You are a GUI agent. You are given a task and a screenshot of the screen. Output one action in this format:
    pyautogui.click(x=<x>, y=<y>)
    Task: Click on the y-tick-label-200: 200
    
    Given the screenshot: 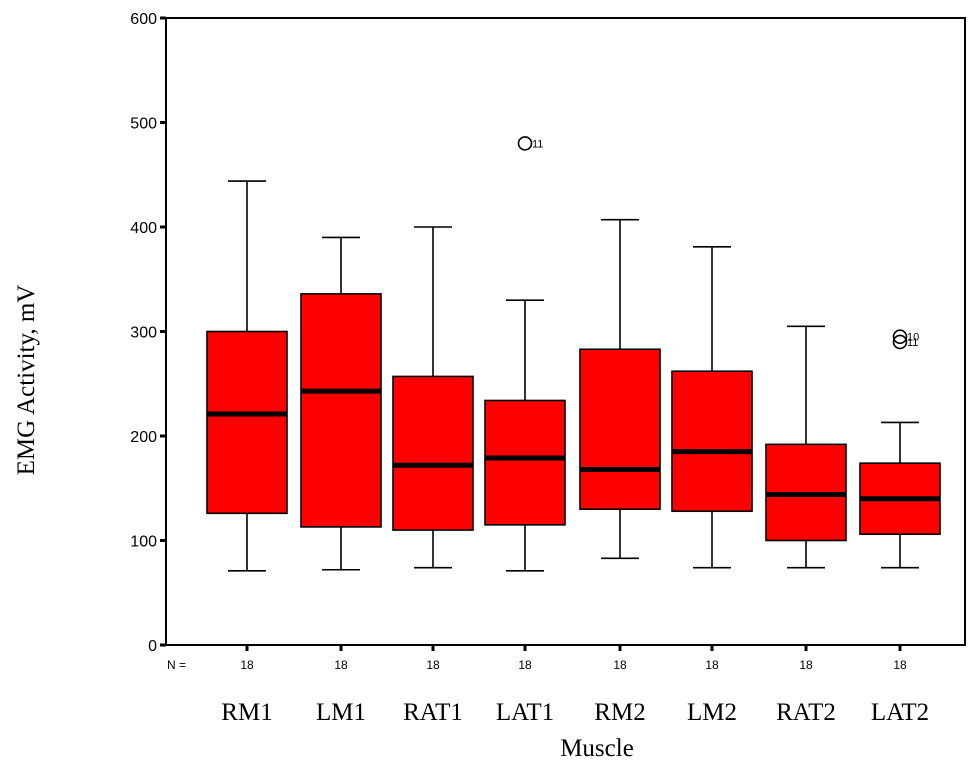 What is the action you would take?
    pyautogui.click(x=143, y=437)
    